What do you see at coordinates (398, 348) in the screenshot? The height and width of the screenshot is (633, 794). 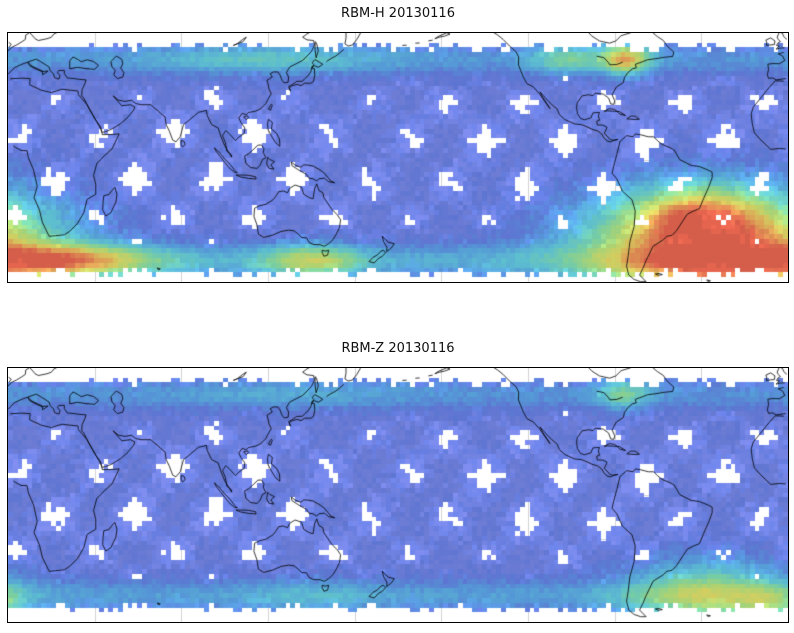 I see `panel-title-rbm-z: RBM-Z 20130116` at bounding box center [398, 348].